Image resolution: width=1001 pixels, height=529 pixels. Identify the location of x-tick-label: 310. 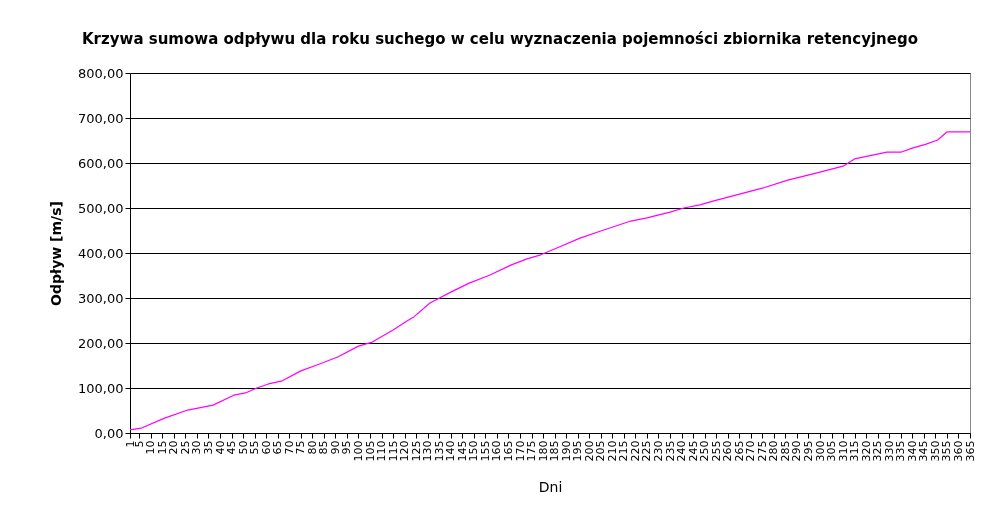
(843, 451).